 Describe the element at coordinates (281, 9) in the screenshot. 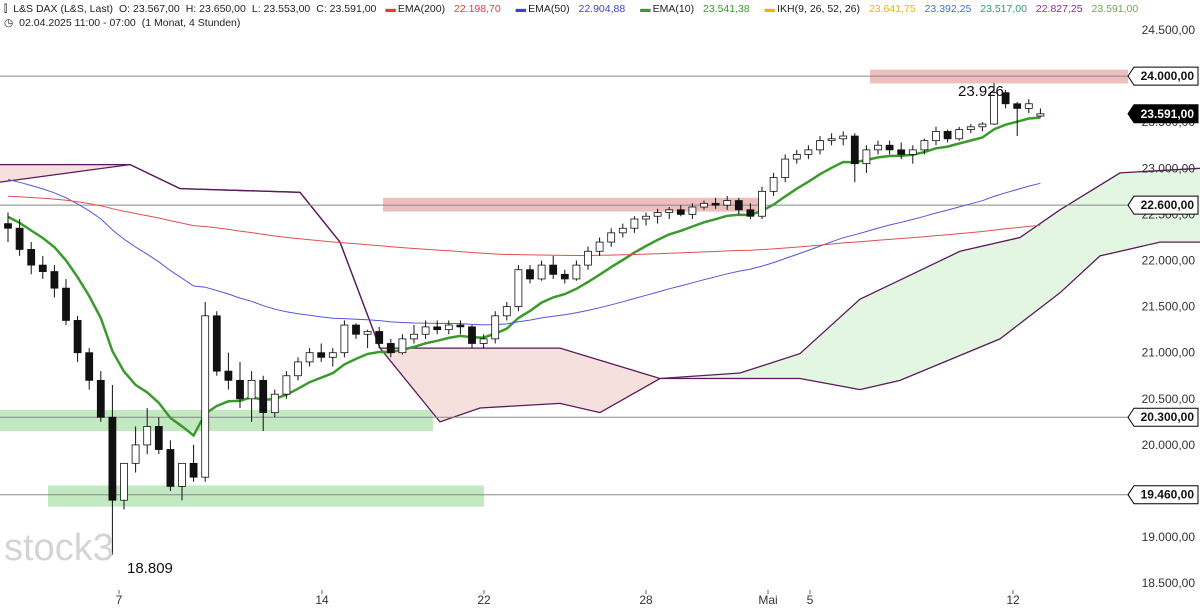

I see `ohlc-low: L: 23.553,00` at that location.